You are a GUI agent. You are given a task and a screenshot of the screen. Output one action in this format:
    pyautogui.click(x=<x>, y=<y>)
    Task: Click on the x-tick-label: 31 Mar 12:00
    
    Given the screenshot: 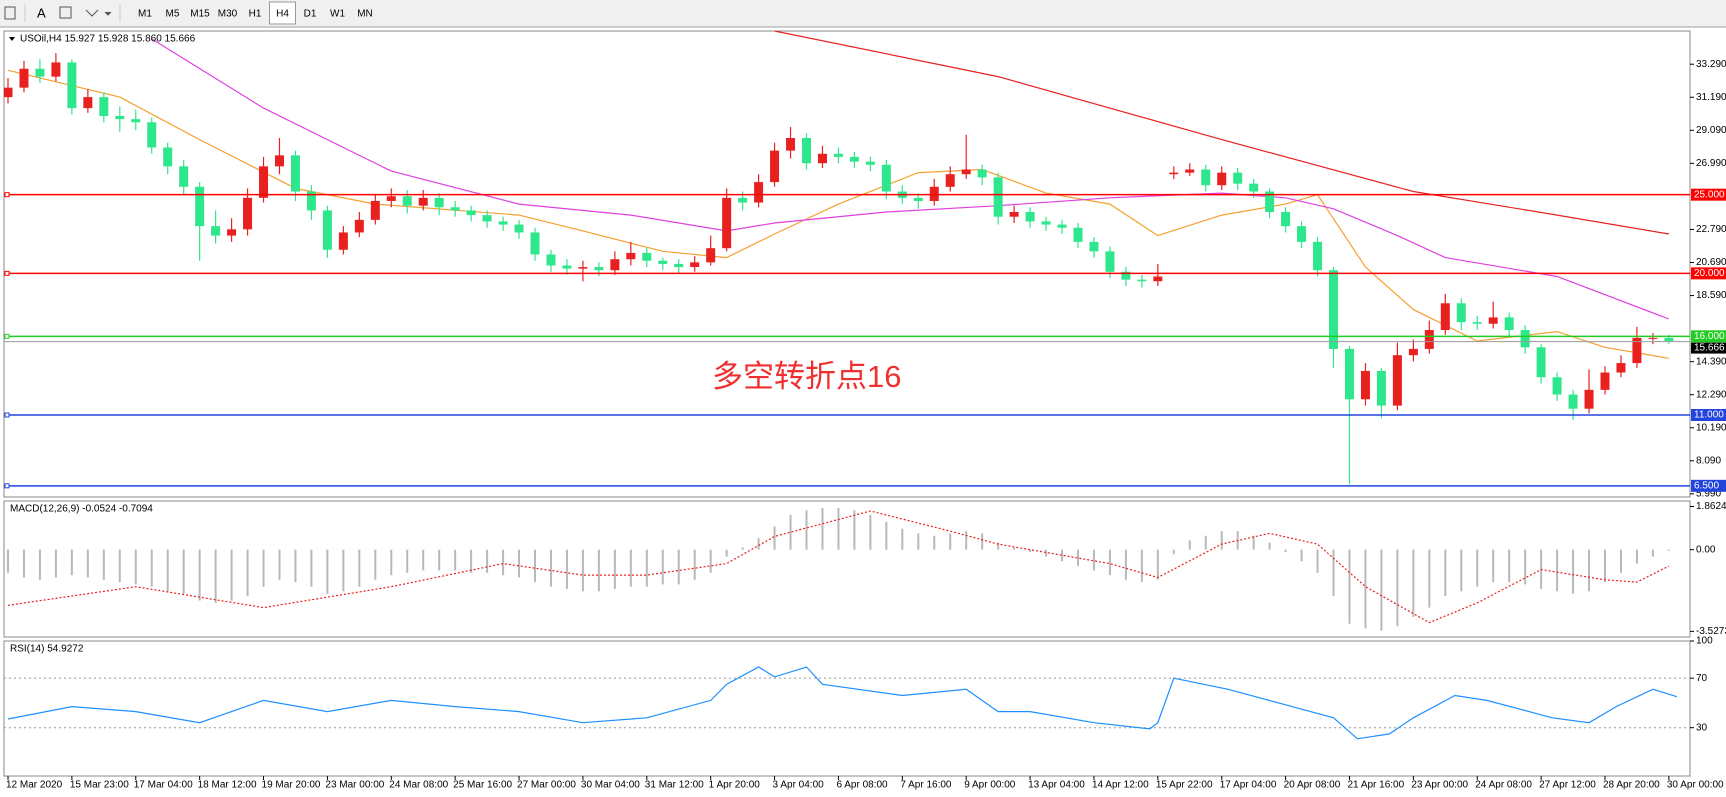 What is the action you would take?
    pyautogui.click(x=674, y=785)
    